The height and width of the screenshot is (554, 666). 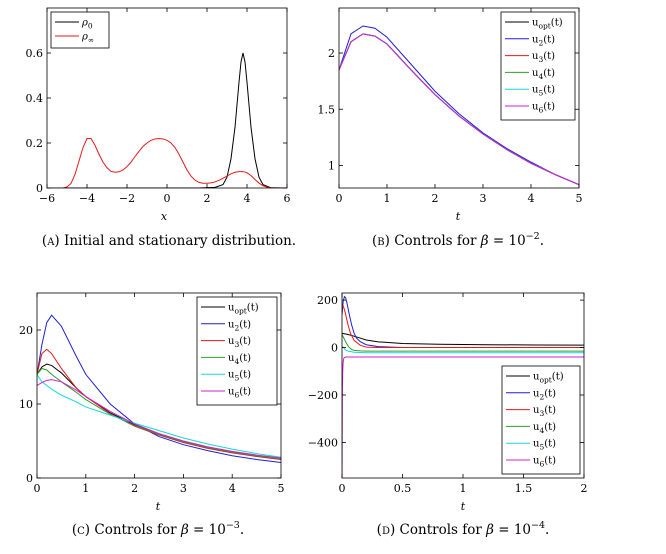 I want to click on y-tick-label: 20, so click(x=26, y=330).